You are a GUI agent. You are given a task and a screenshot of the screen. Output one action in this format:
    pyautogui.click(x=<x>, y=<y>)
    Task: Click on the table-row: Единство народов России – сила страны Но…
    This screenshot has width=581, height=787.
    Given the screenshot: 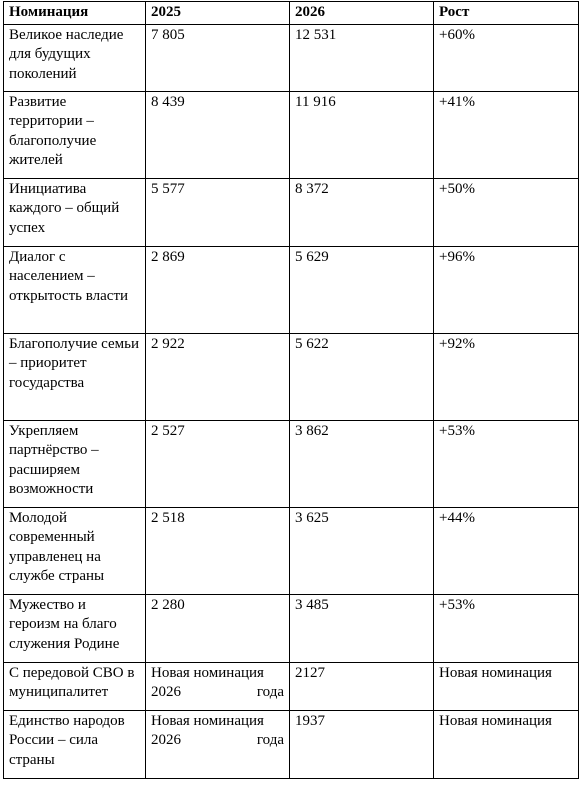 What is the action you would take?
    pyautogui.click(x=291, y=744)
    